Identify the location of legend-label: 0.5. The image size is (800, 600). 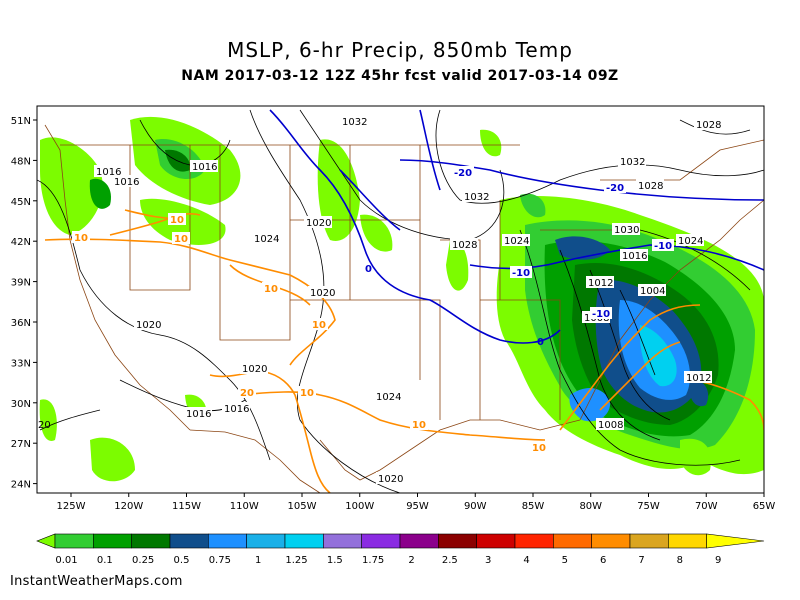
(182, 560).